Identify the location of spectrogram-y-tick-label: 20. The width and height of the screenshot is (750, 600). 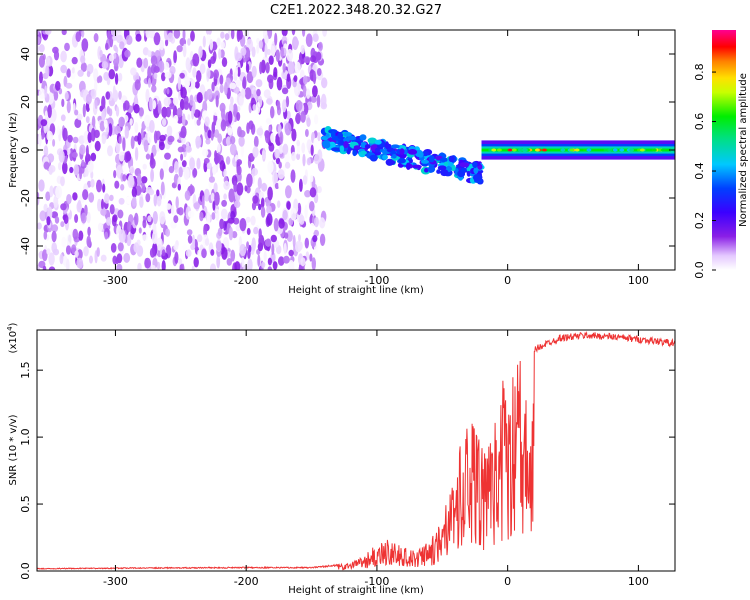
(25, 102).